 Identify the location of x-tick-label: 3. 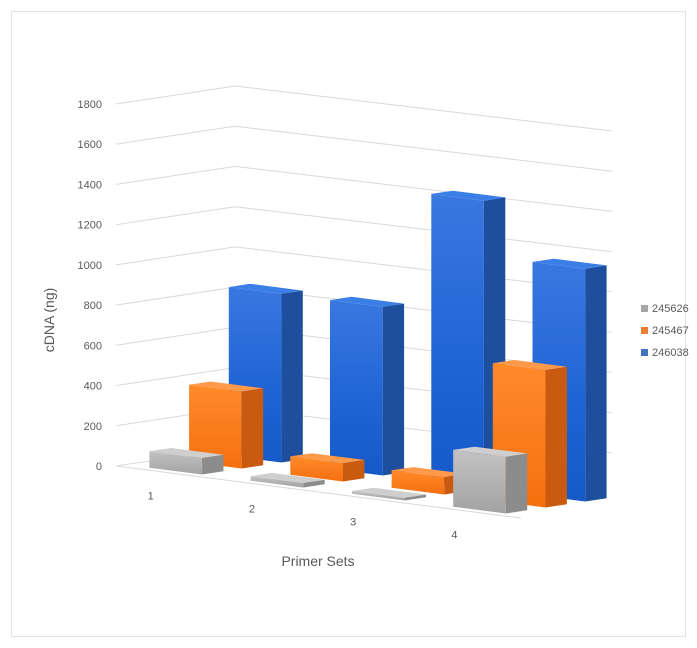
(353, 523).